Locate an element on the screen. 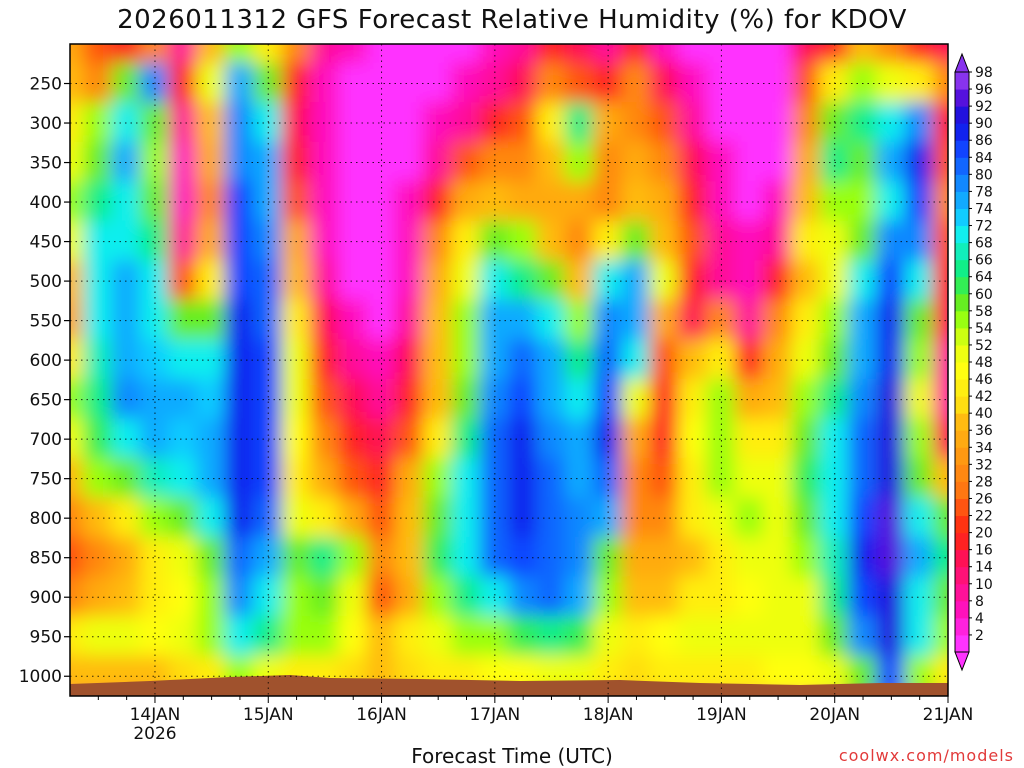 The height and width of the screenshot is (768, 1024). colorbar-label: 48 is located at coordinates (984, 363).